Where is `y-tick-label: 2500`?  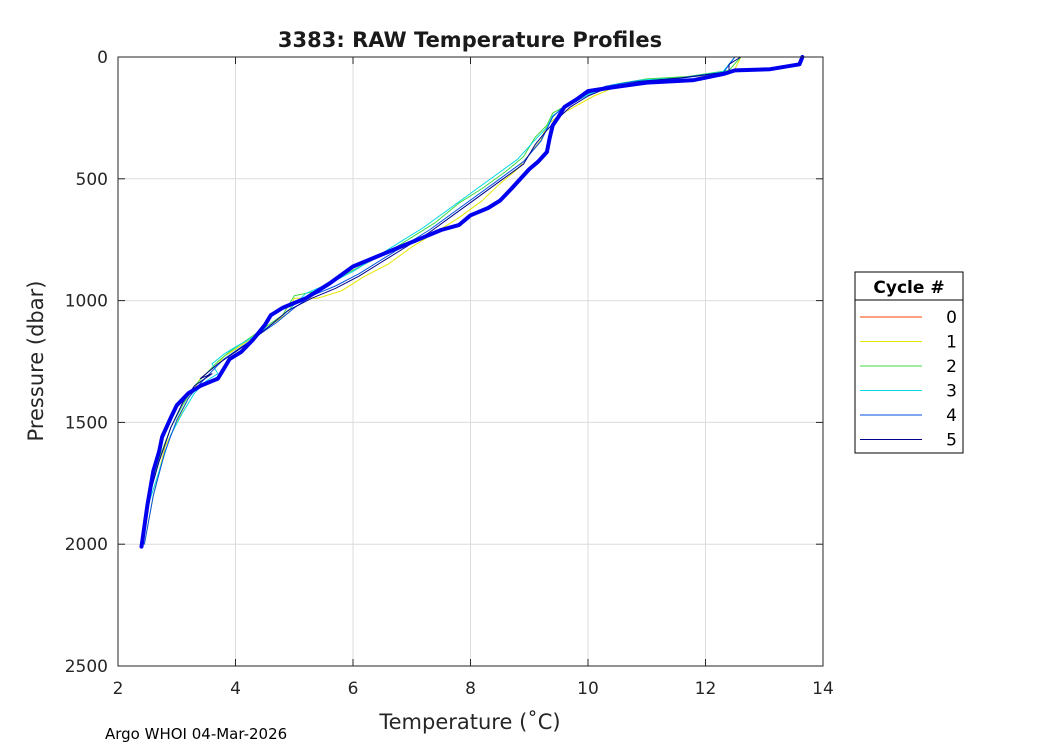
y-tick-label: 2500 is located at coordinates (86, 667).